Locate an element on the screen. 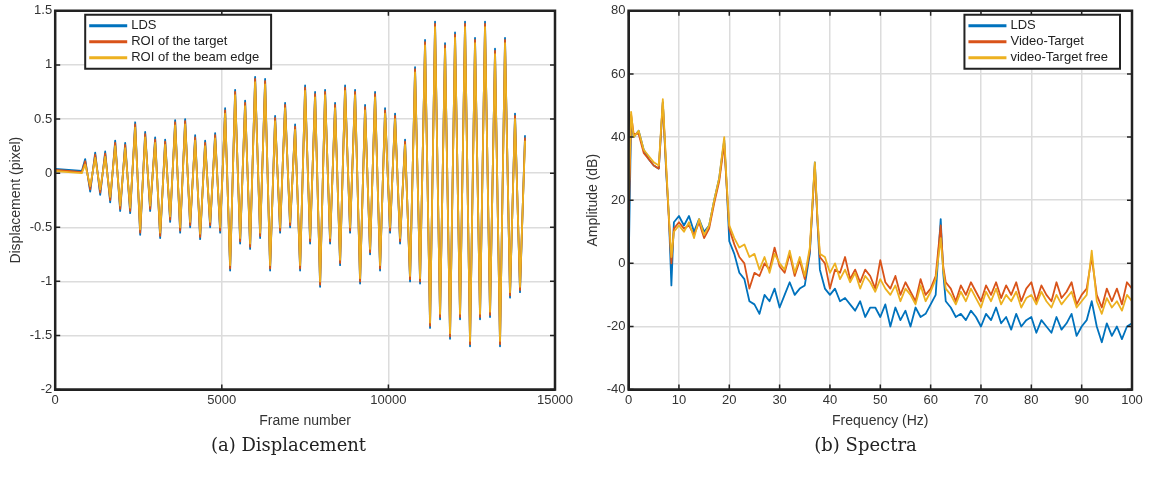 The image size is (1154, 482). y-tick-label: -20 is located at coordinates (616, 326).